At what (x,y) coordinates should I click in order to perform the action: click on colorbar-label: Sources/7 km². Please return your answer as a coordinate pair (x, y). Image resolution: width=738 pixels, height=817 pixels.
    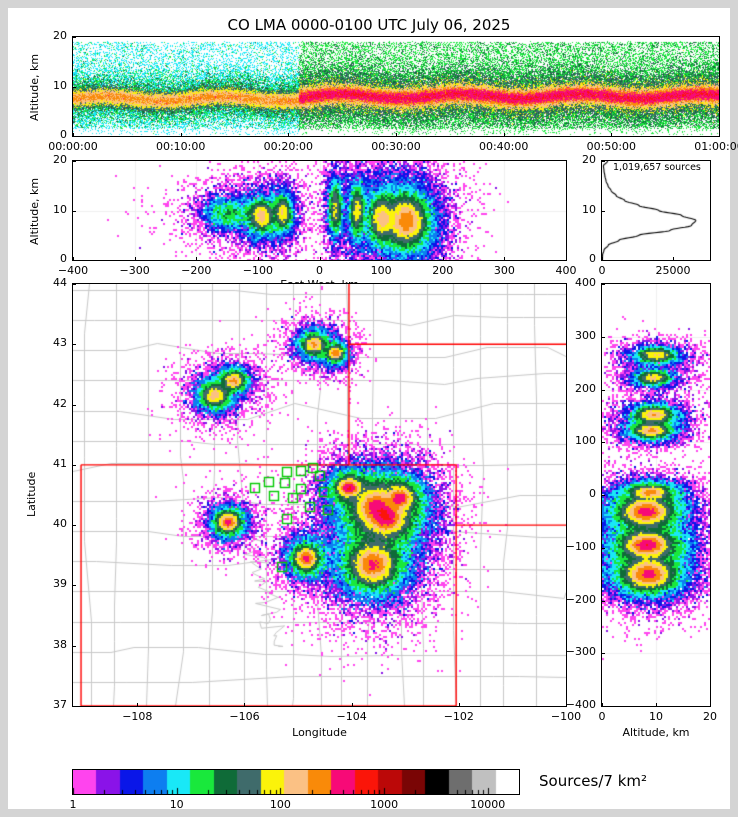
    Looking at the image, I should click on (593, 781).